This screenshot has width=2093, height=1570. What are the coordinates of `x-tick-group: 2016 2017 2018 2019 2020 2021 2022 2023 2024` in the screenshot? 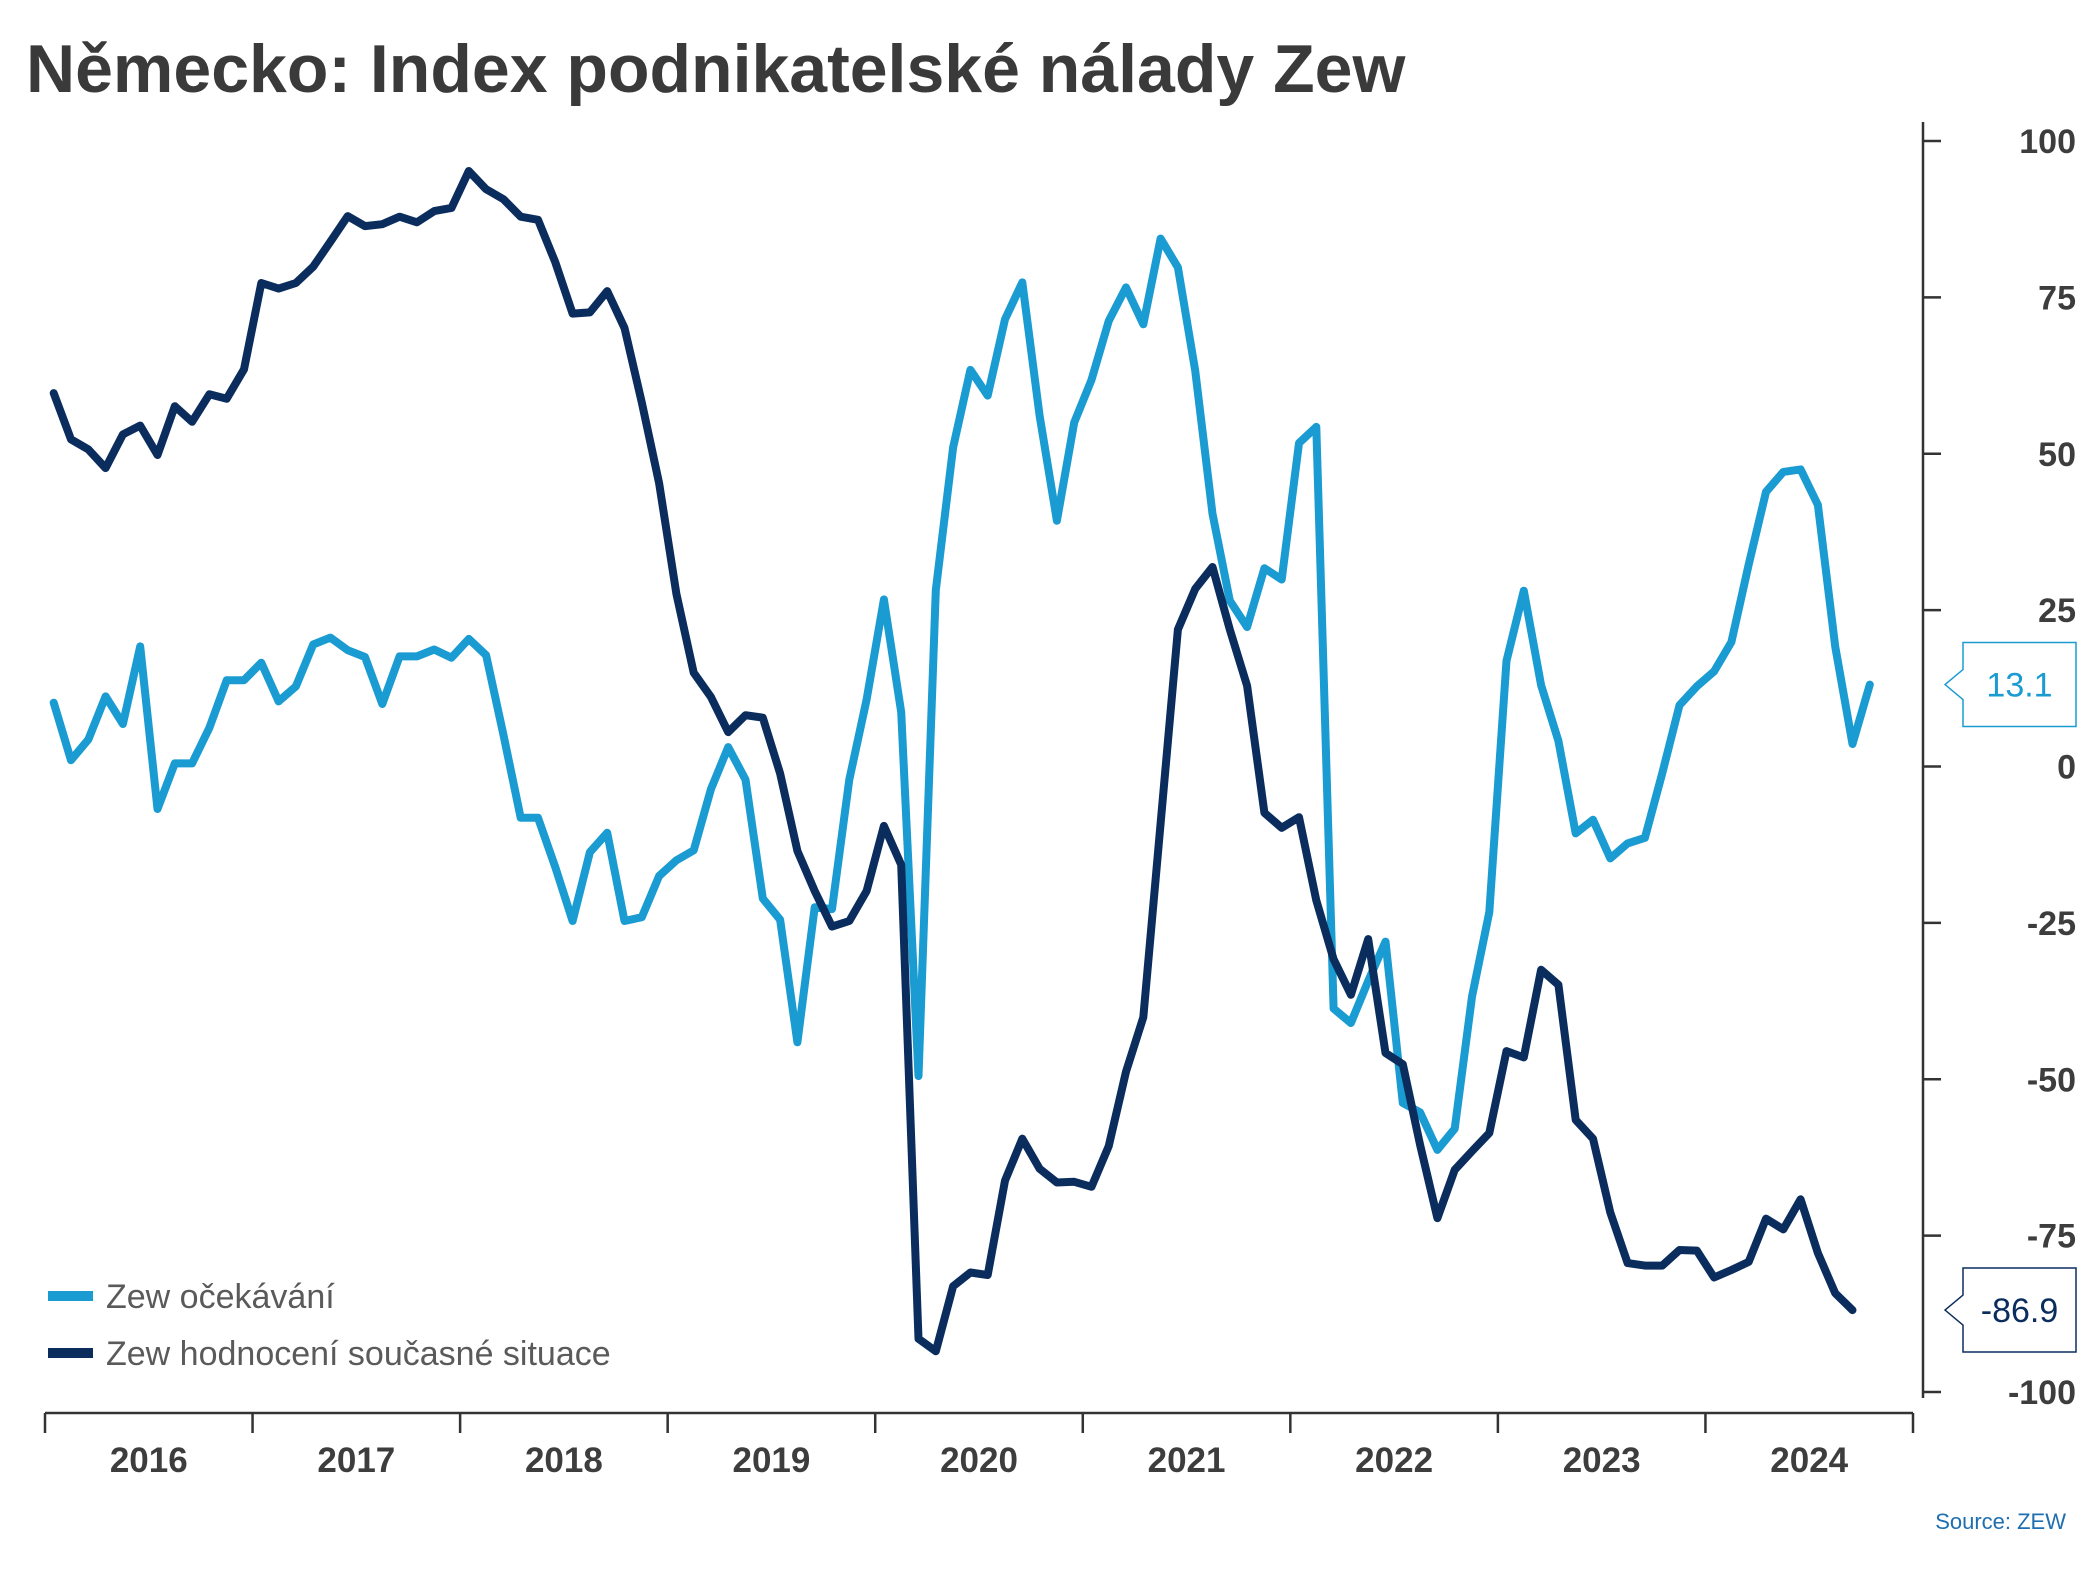 It's located at (979, 1446).